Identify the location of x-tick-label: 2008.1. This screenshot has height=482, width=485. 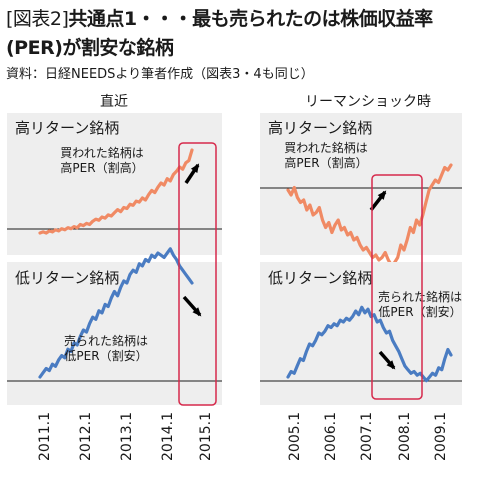
(405, 436).